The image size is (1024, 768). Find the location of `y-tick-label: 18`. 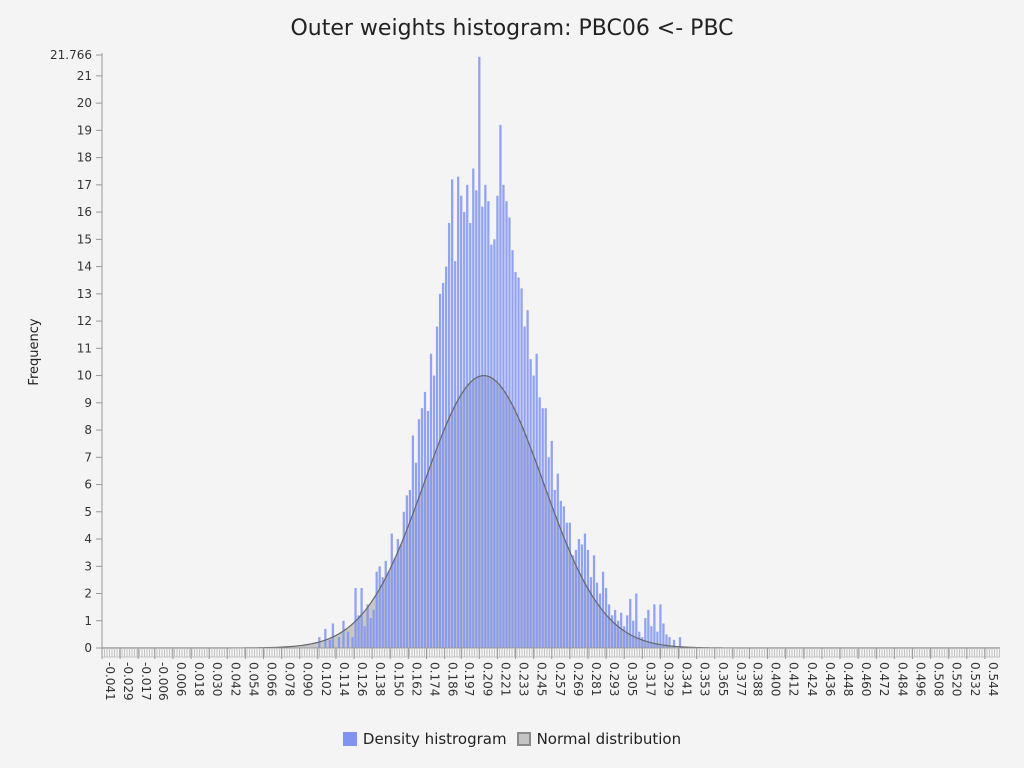

y-tick-label: 18 is located at coordinates (84, 158).